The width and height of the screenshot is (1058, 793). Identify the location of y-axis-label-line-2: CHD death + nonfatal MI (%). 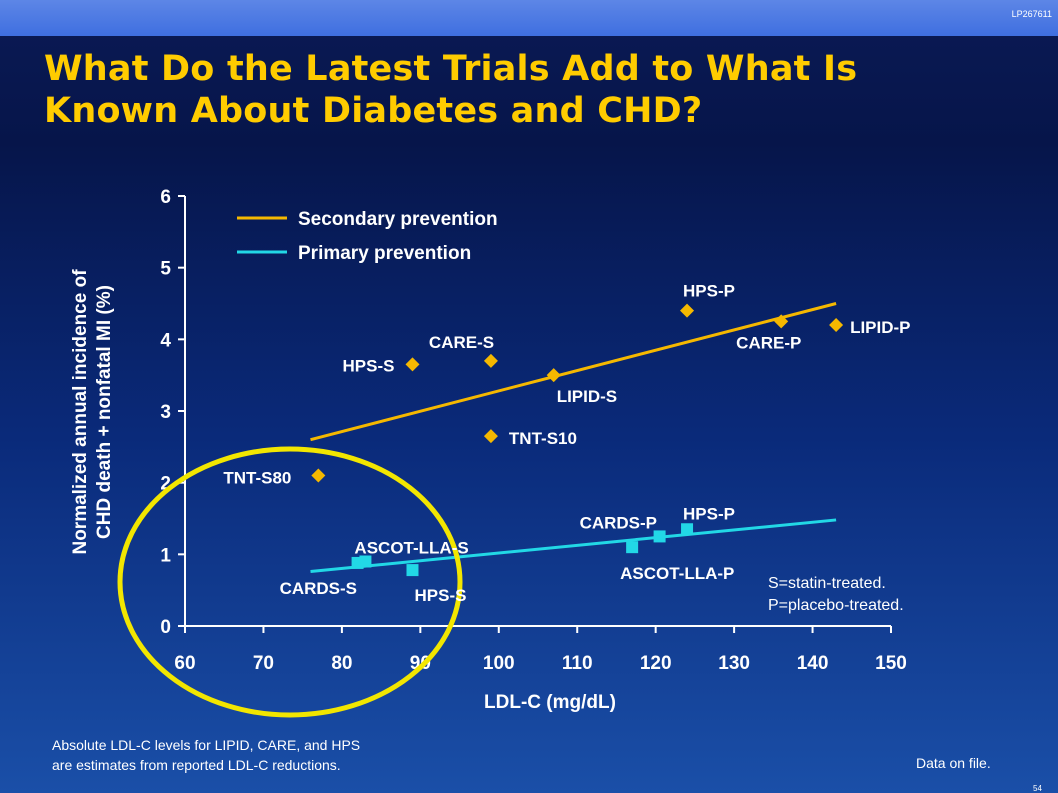
(104, 412).